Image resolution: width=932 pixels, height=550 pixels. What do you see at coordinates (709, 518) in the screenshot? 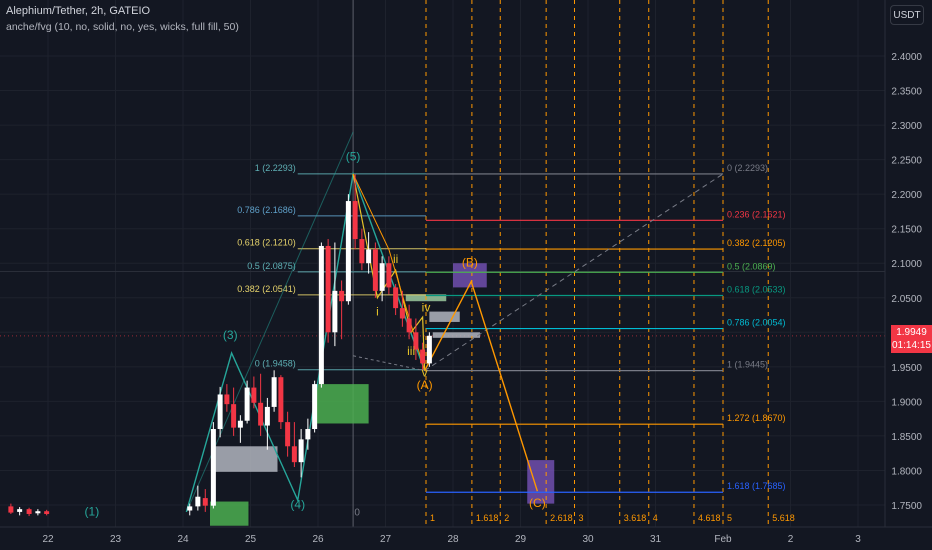
I see `fib-time-label: 4.618` at bounding box center [709, 518].